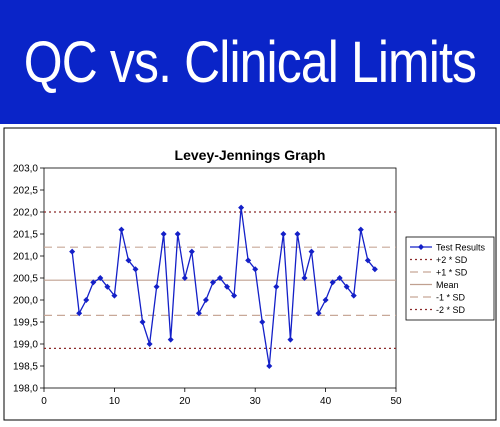 The image size is (500, 427). I want to click on y-tick-label: 198,5, so click(25, 367).